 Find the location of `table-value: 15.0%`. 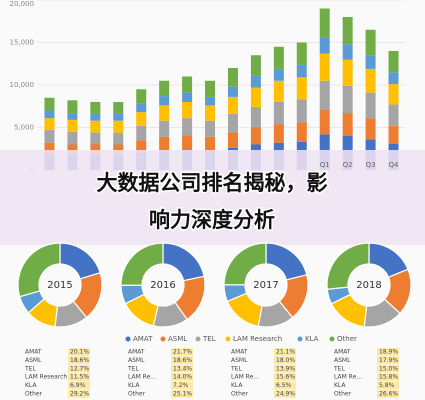

table-value: 15.0% is located at coordinates (388, 368).